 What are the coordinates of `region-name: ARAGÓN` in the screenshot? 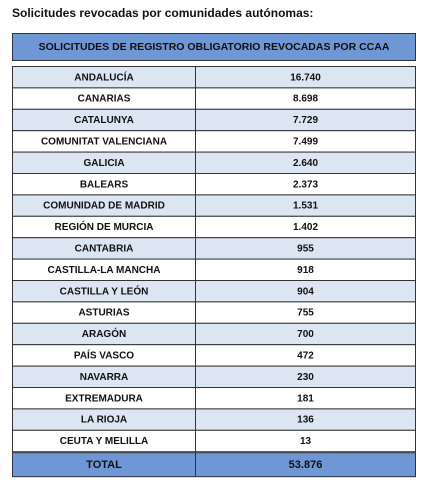 It's located at (104, 333).